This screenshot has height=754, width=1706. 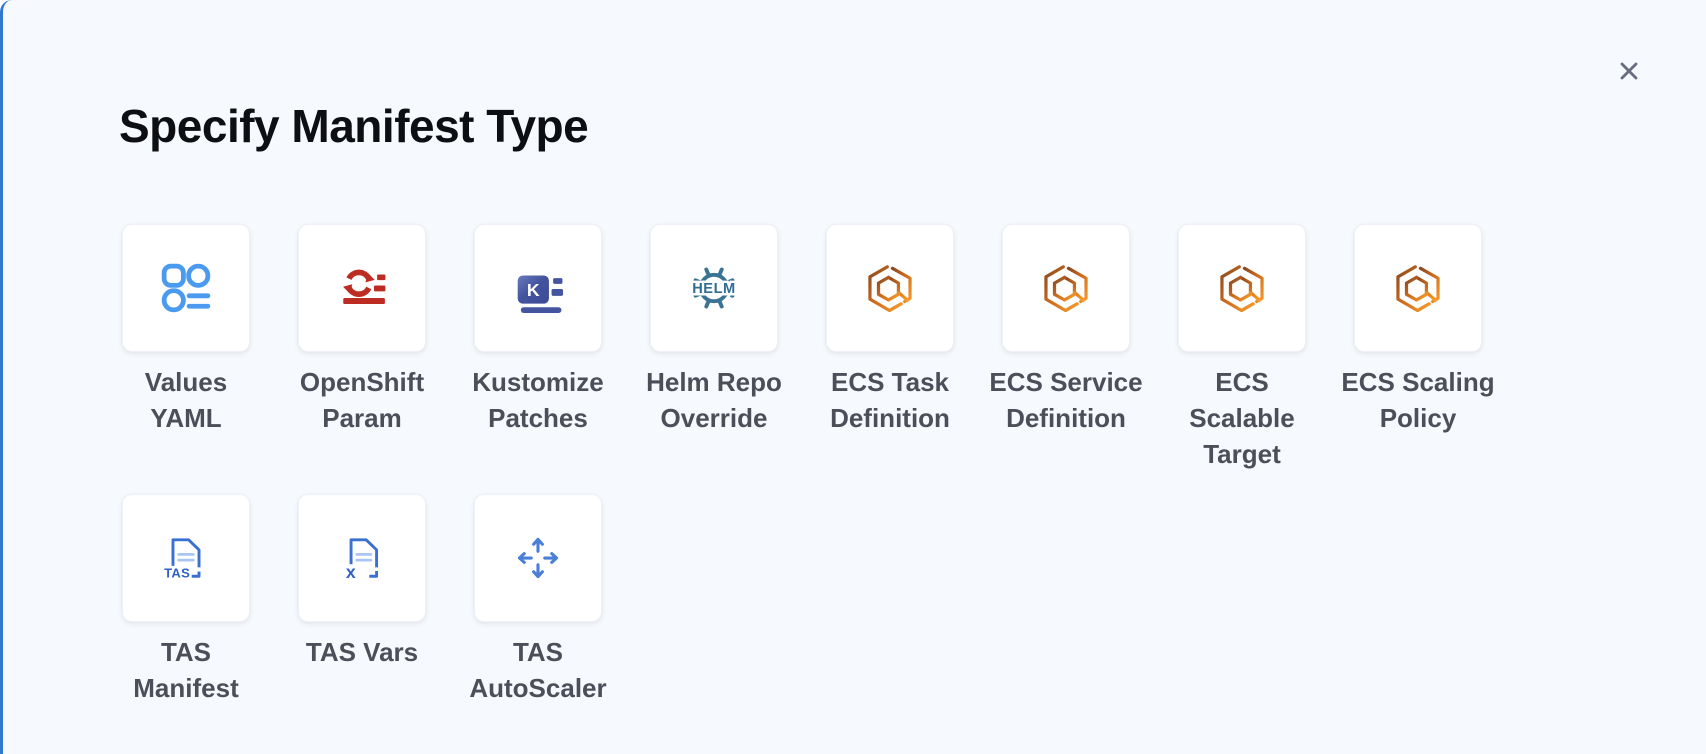 What do you see at coordinates (362, 400) in the screenshot?
I see `manifest-type-label: OpenShift Param` at bounding box center [362, 400].